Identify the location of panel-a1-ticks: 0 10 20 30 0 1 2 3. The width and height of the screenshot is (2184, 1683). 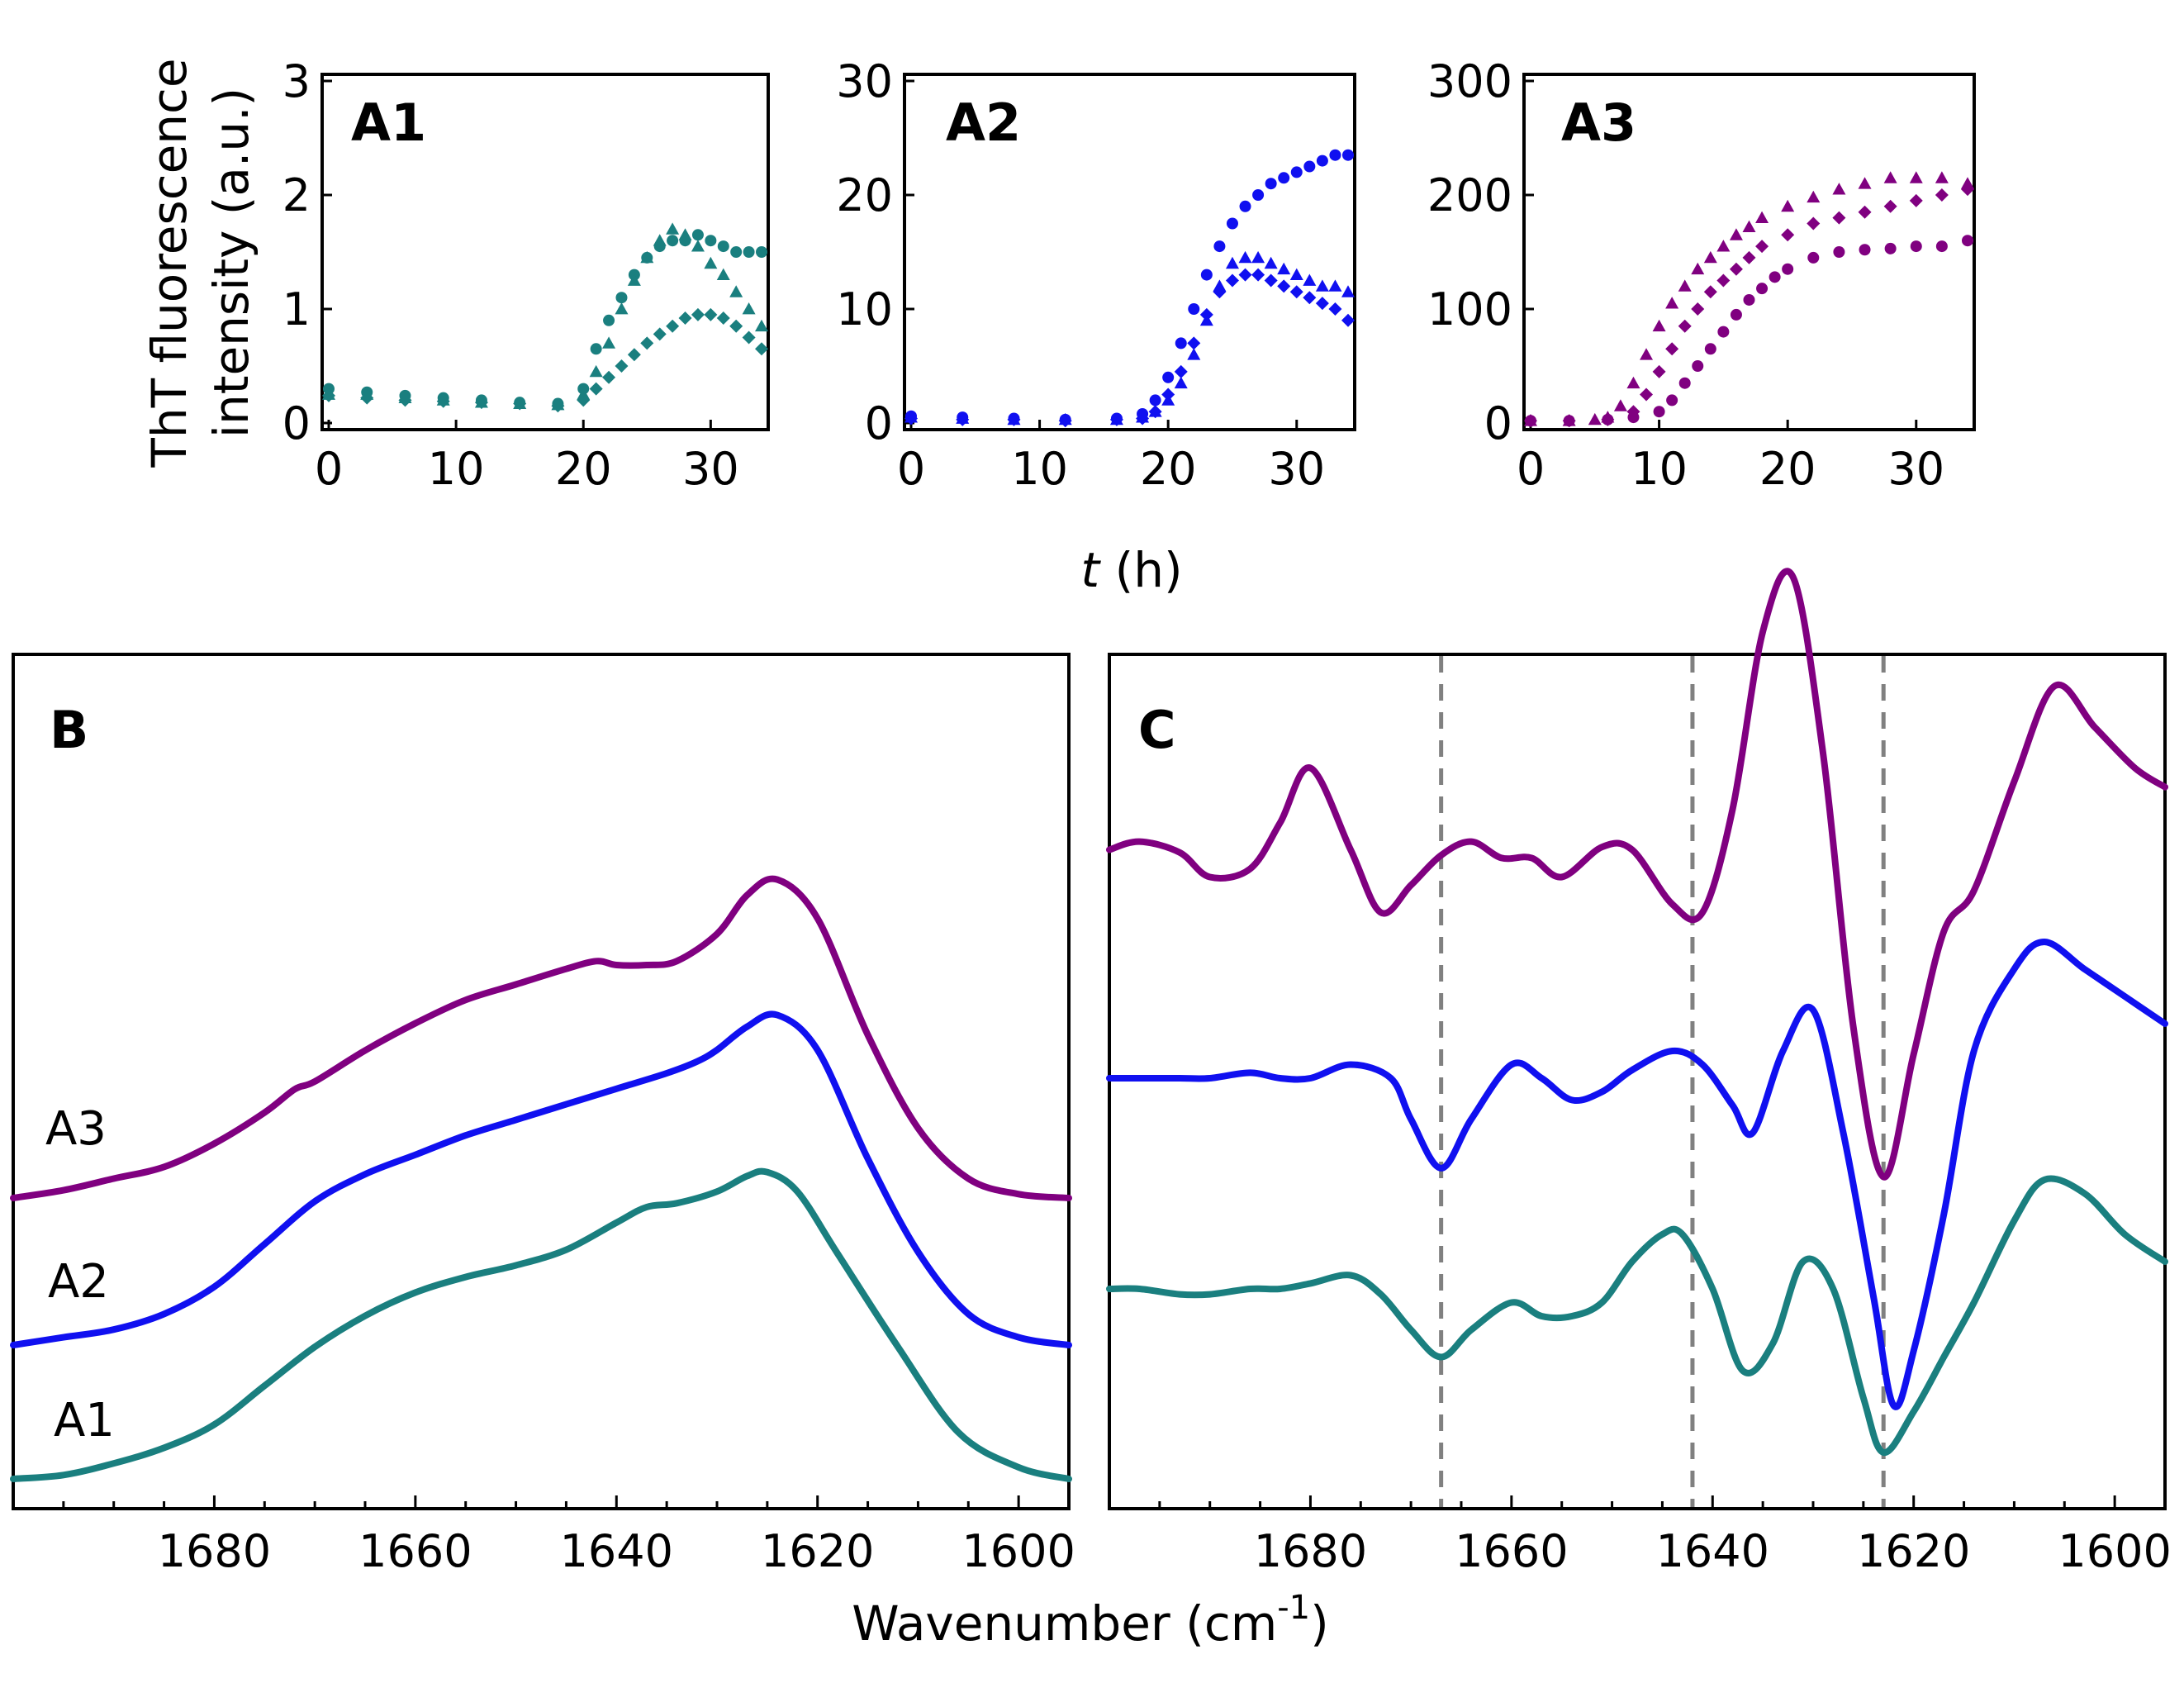
(510, 275).